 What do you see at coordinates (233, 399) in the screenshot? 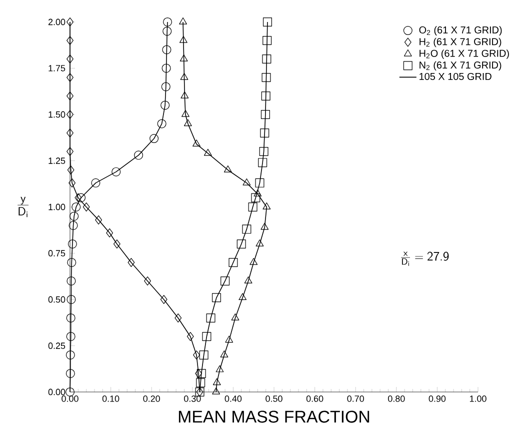
I see `x-tick-label: 0.40` at bounding box center [233, 399].